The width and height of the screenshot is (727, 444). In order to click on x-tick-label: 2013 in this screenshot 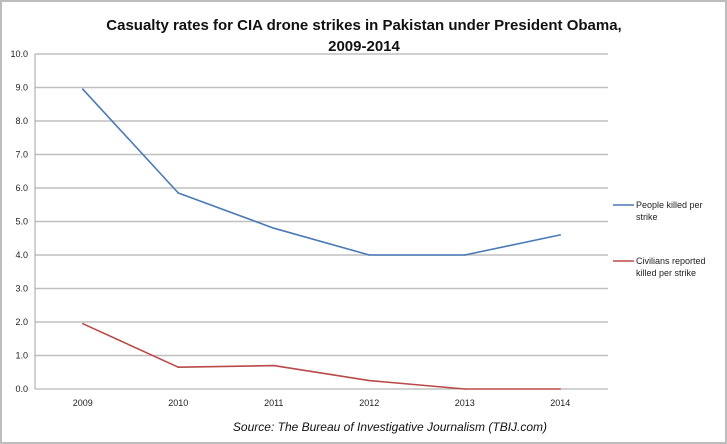, I will do `click(465, 403)`.